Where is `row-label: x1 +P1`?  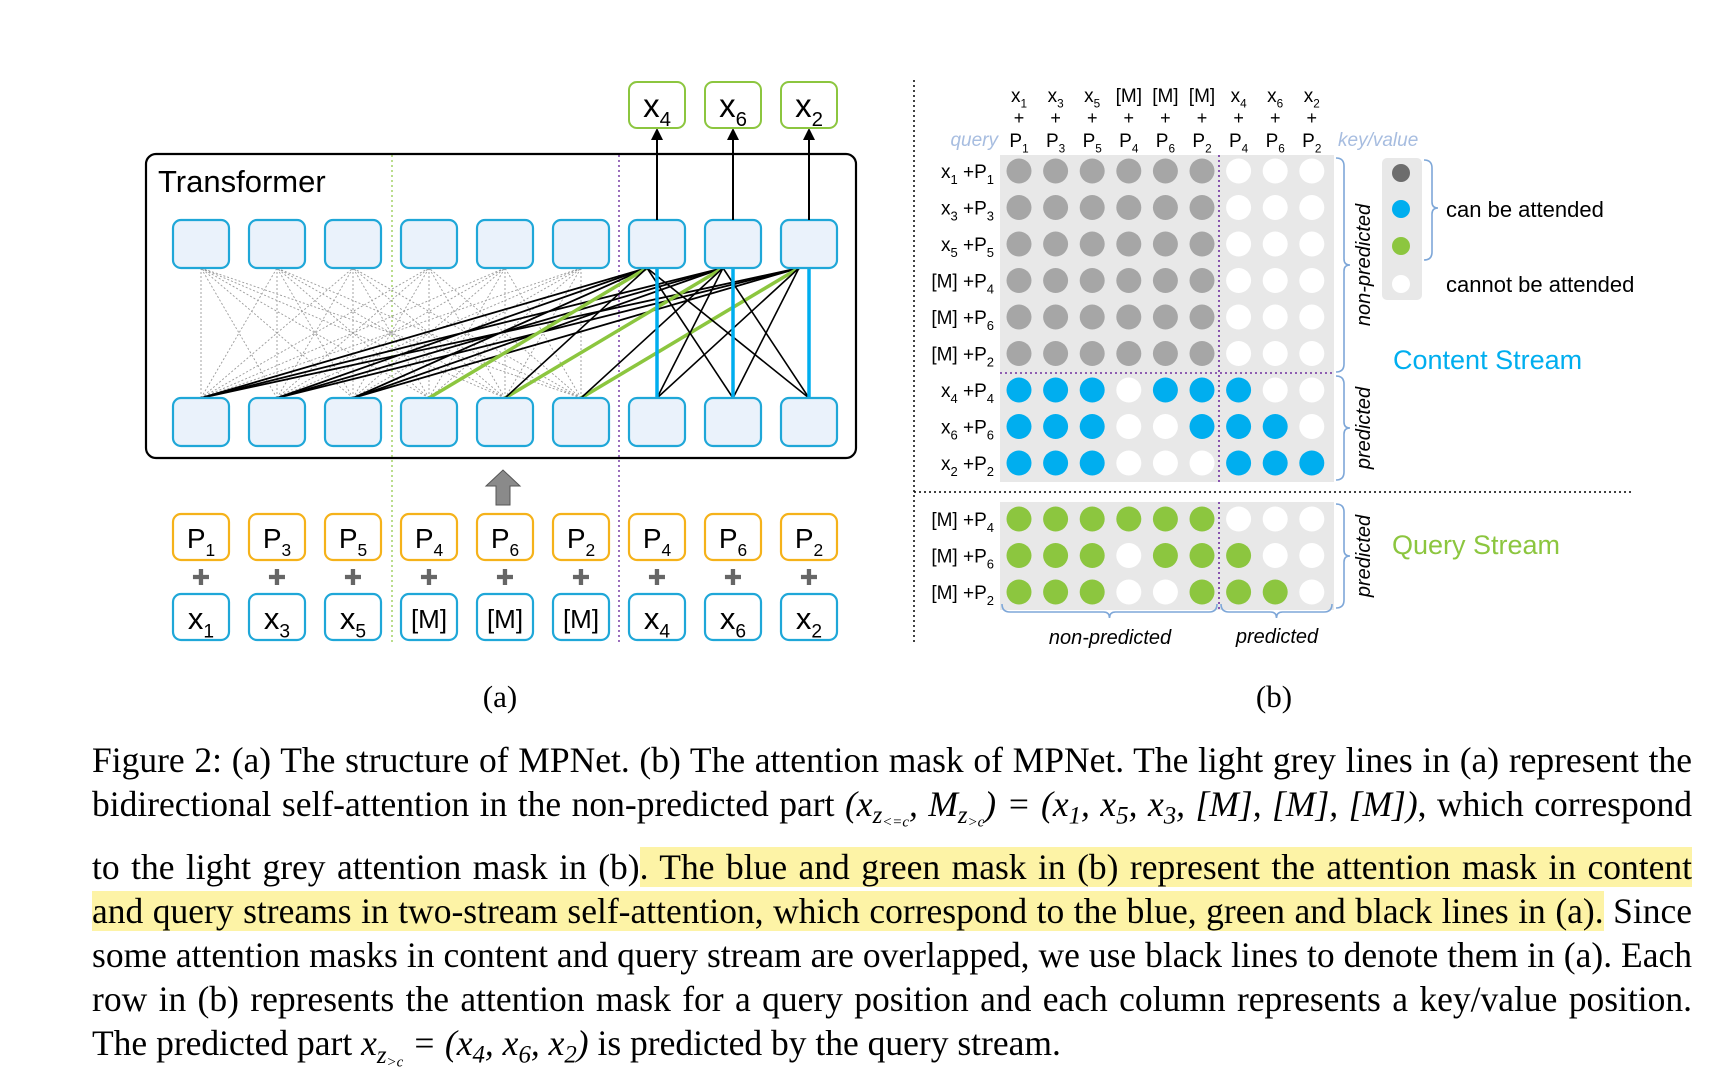
row-label: x1 +P1 is located at coordinates (967, 174).